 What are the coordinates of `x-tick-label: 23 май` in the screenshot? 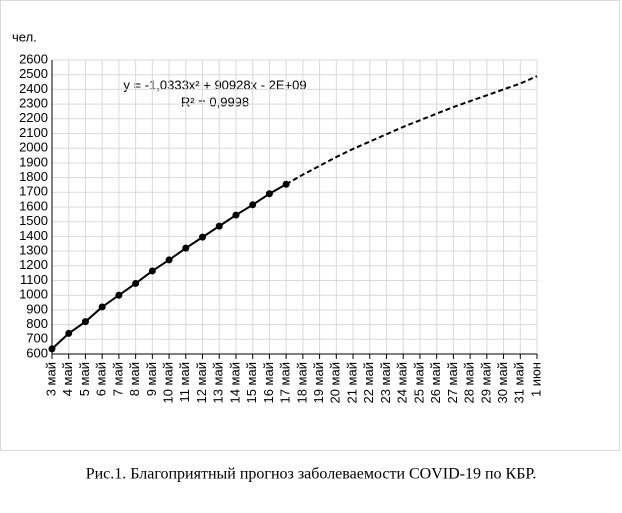 It's located at (385, 383).